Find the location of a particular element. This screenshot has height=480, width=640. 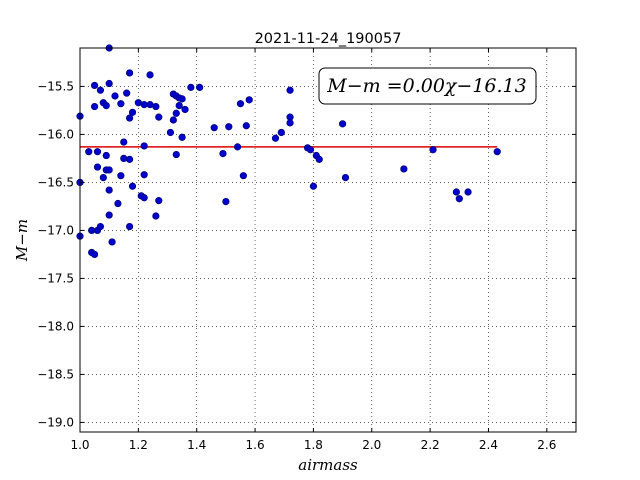

fit-annotation: M−m =0.00χ−16.13 is located at coordinates (427, 86).